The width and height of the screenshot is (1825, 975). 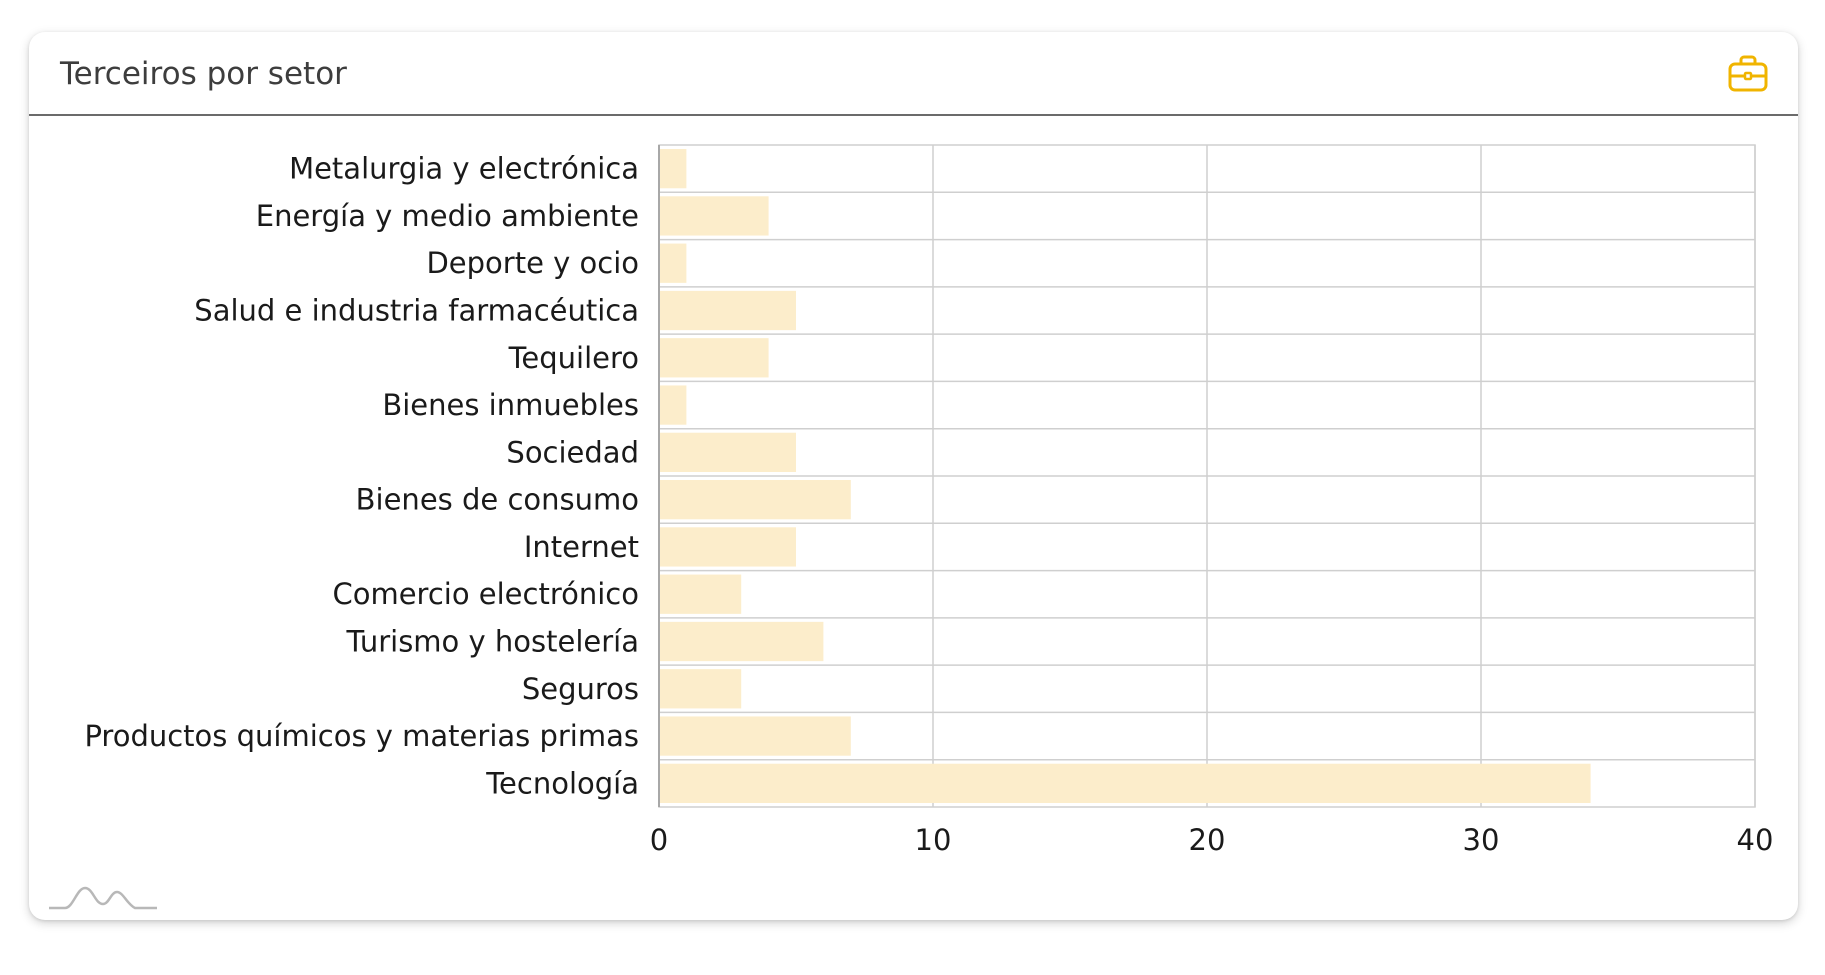 I want to click on x-tick-label: 0, so click(x=659, y=840).